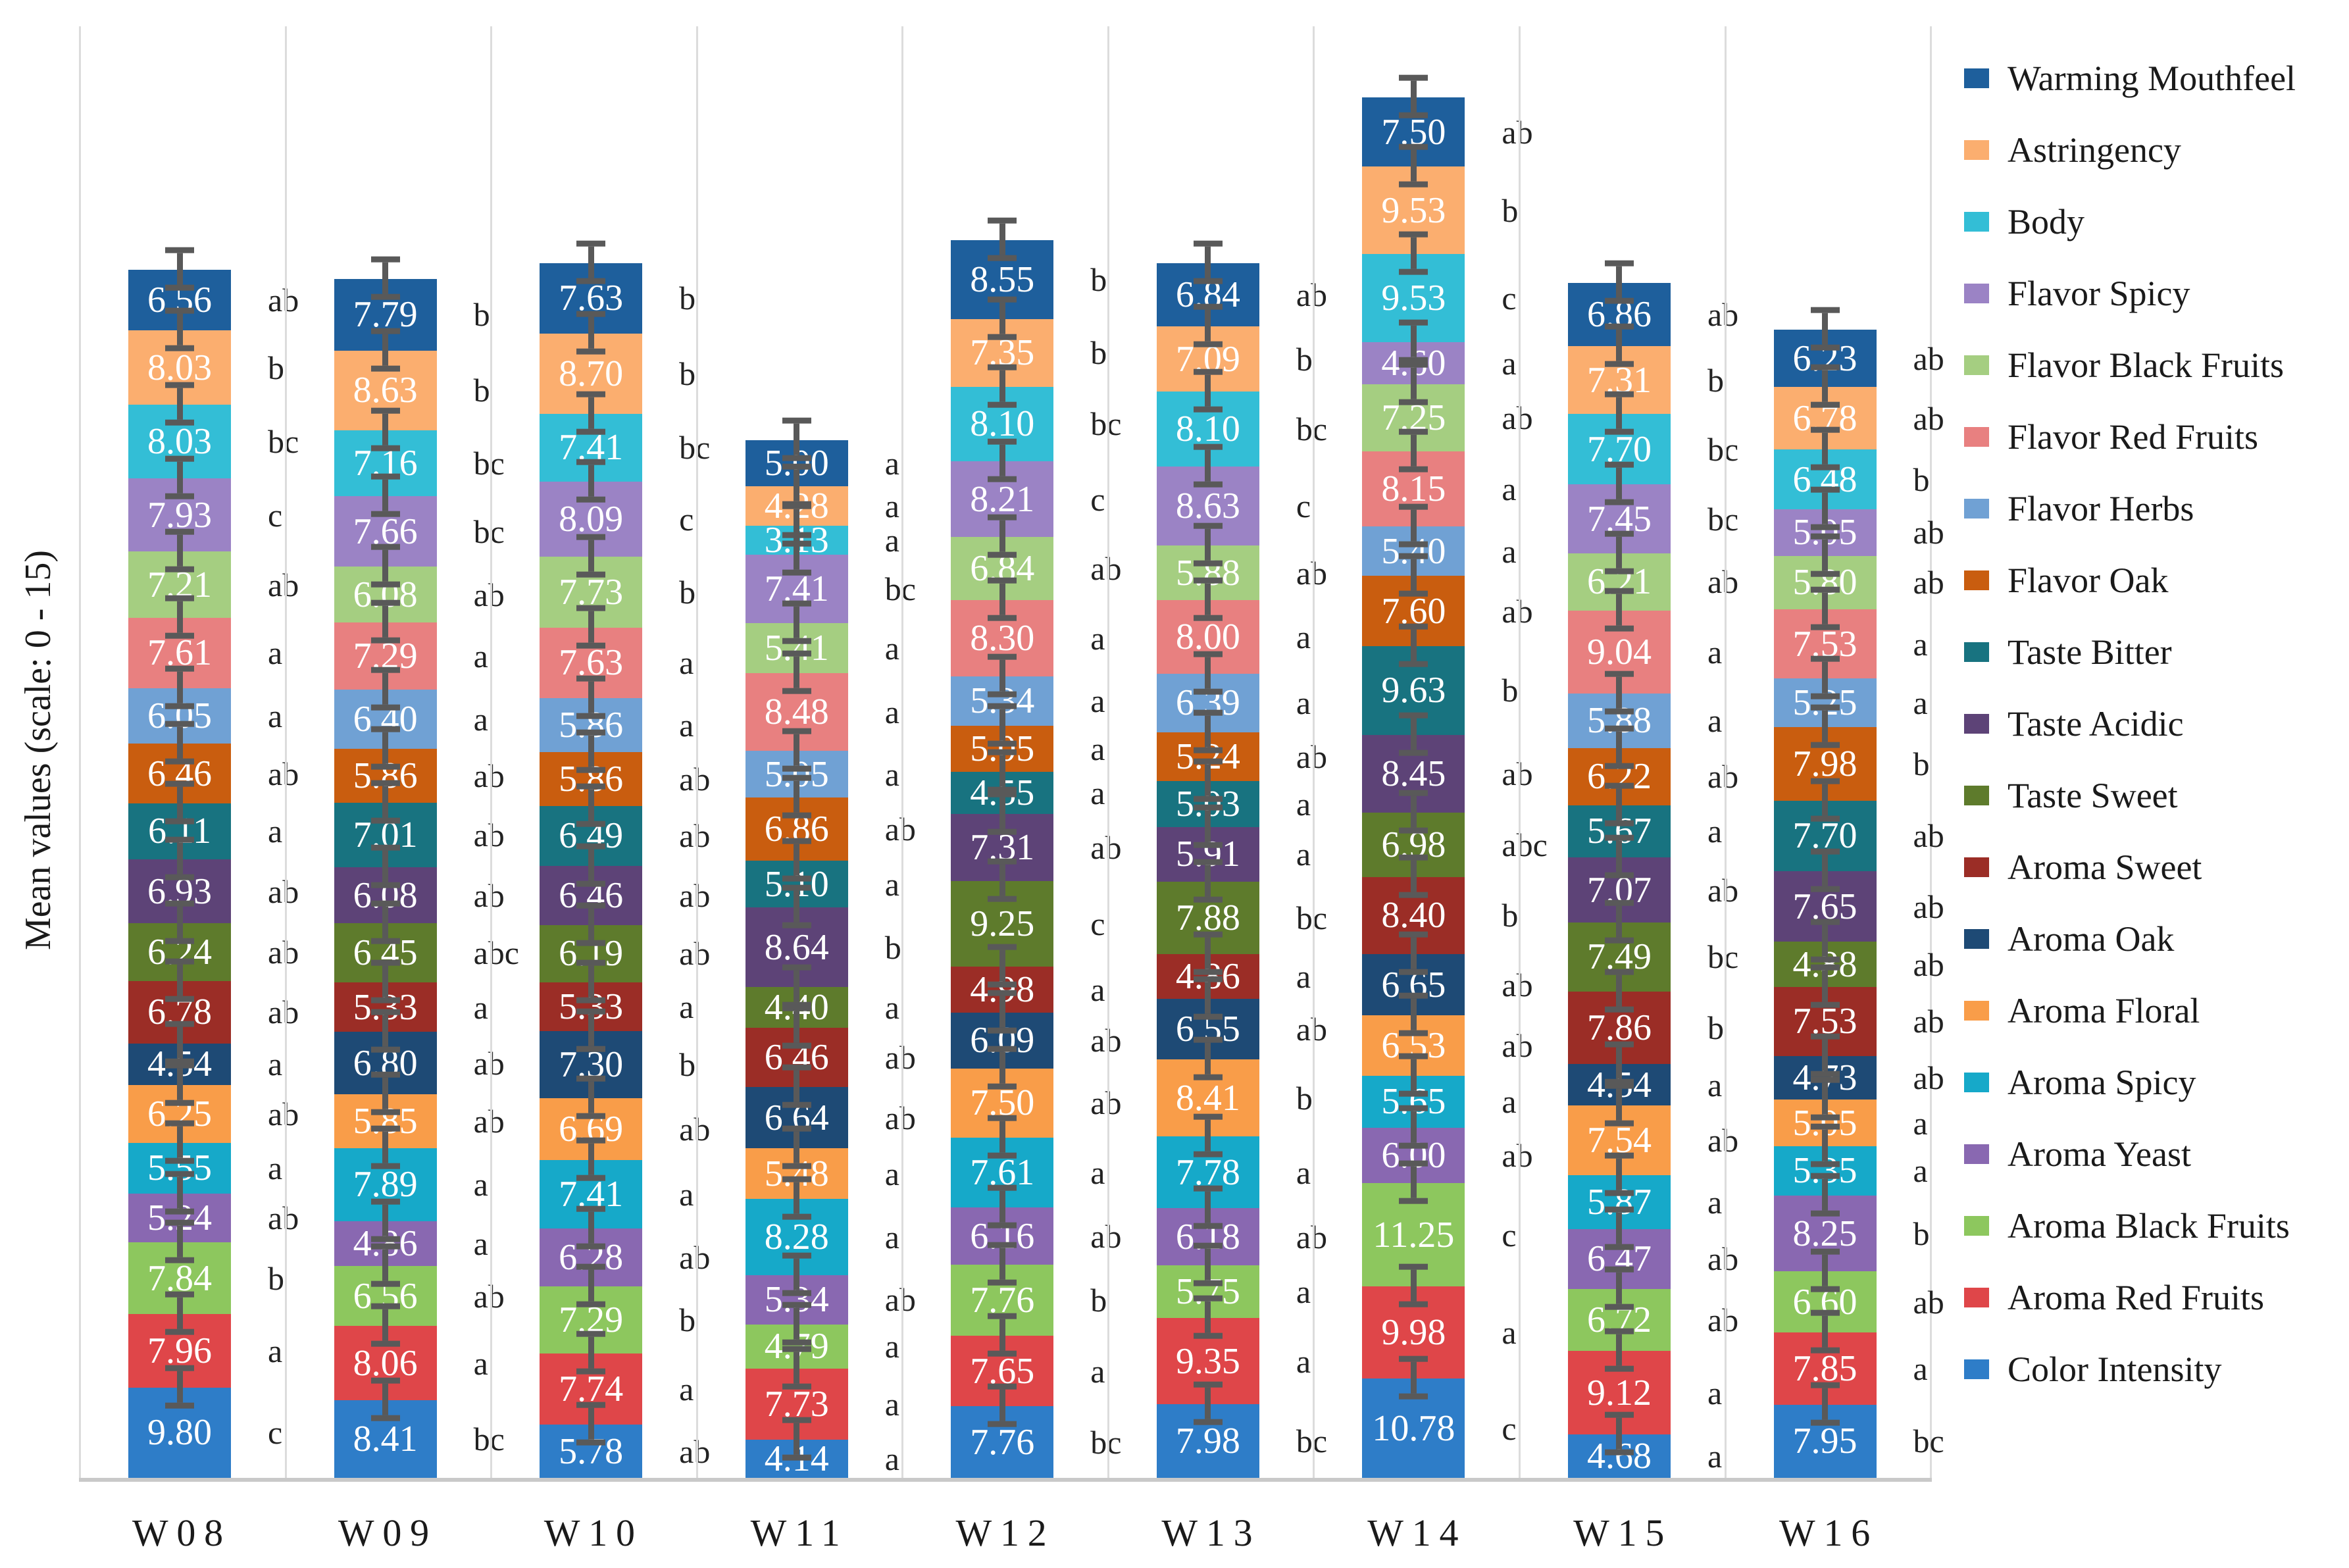 This screenshot has height=1568, width=2349. Describe the element at coordinates (2090, 652) in the screenshot. I see `legend-label: Taste Bitter` at that location.